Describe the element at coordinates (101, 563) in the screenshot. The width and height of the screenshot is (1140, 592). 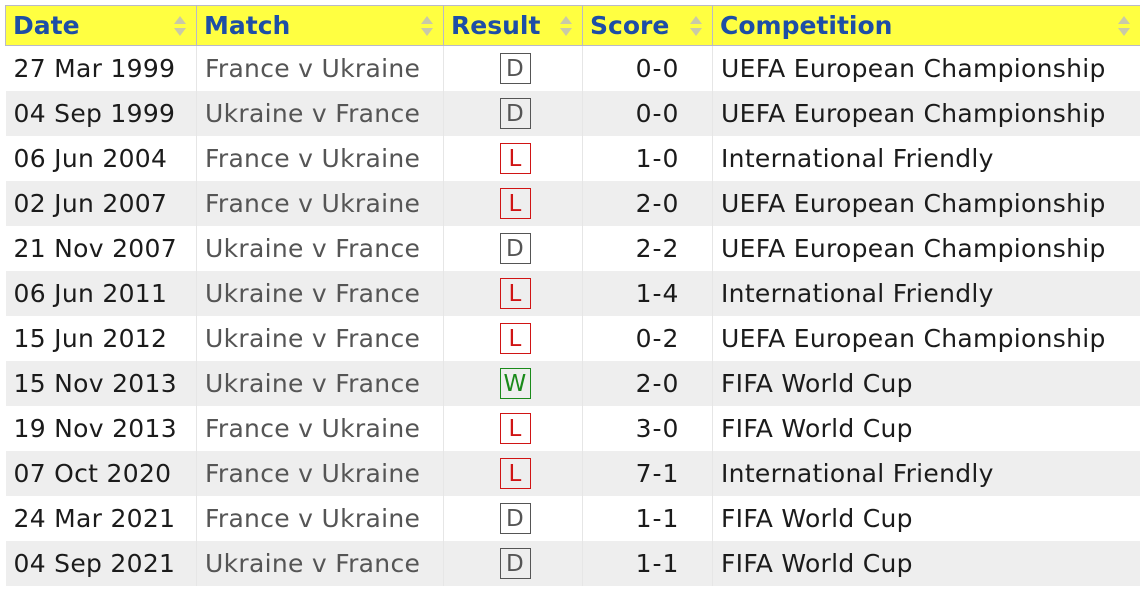
I see `date-cell: 04 Sep 2021` at that location.